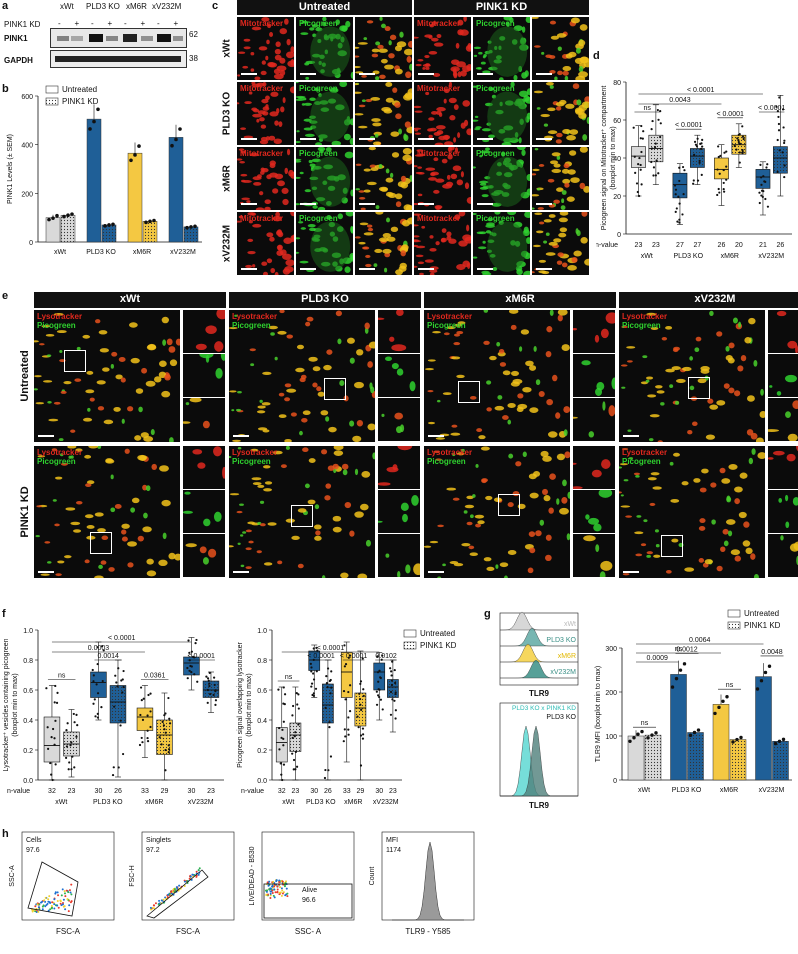 This screenshot has width=798, height=954. Describe the element at coordinates (520, 300) in the screenshot. I see `column-header: xM6R` at that location.